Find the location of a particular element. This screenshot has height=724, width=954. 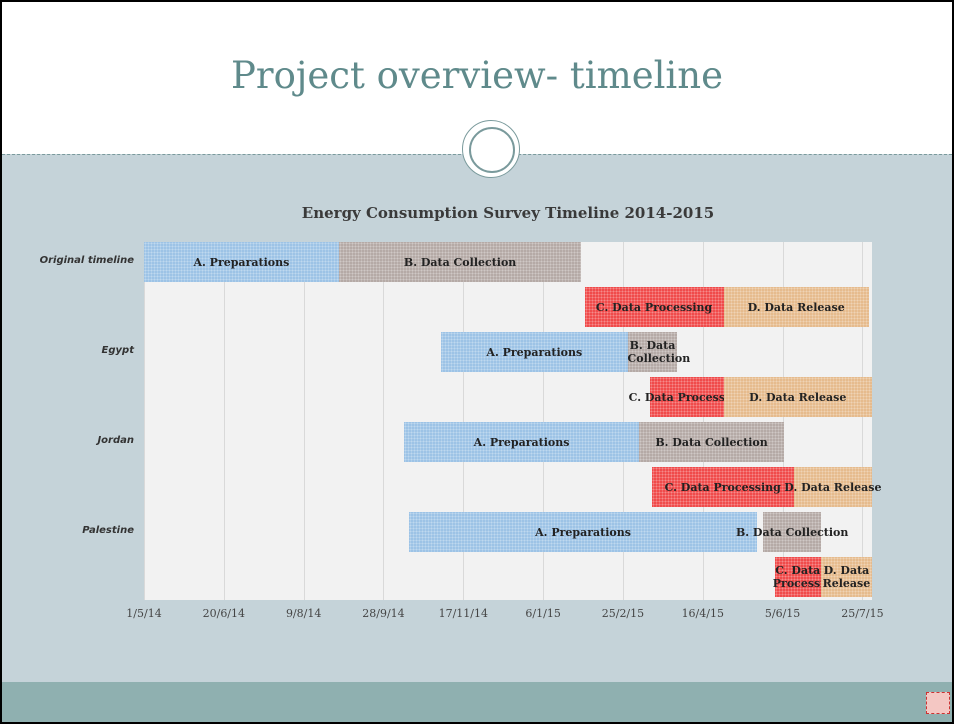

x-tick-label: 25/2/15 is located at coordinates (623, 613).